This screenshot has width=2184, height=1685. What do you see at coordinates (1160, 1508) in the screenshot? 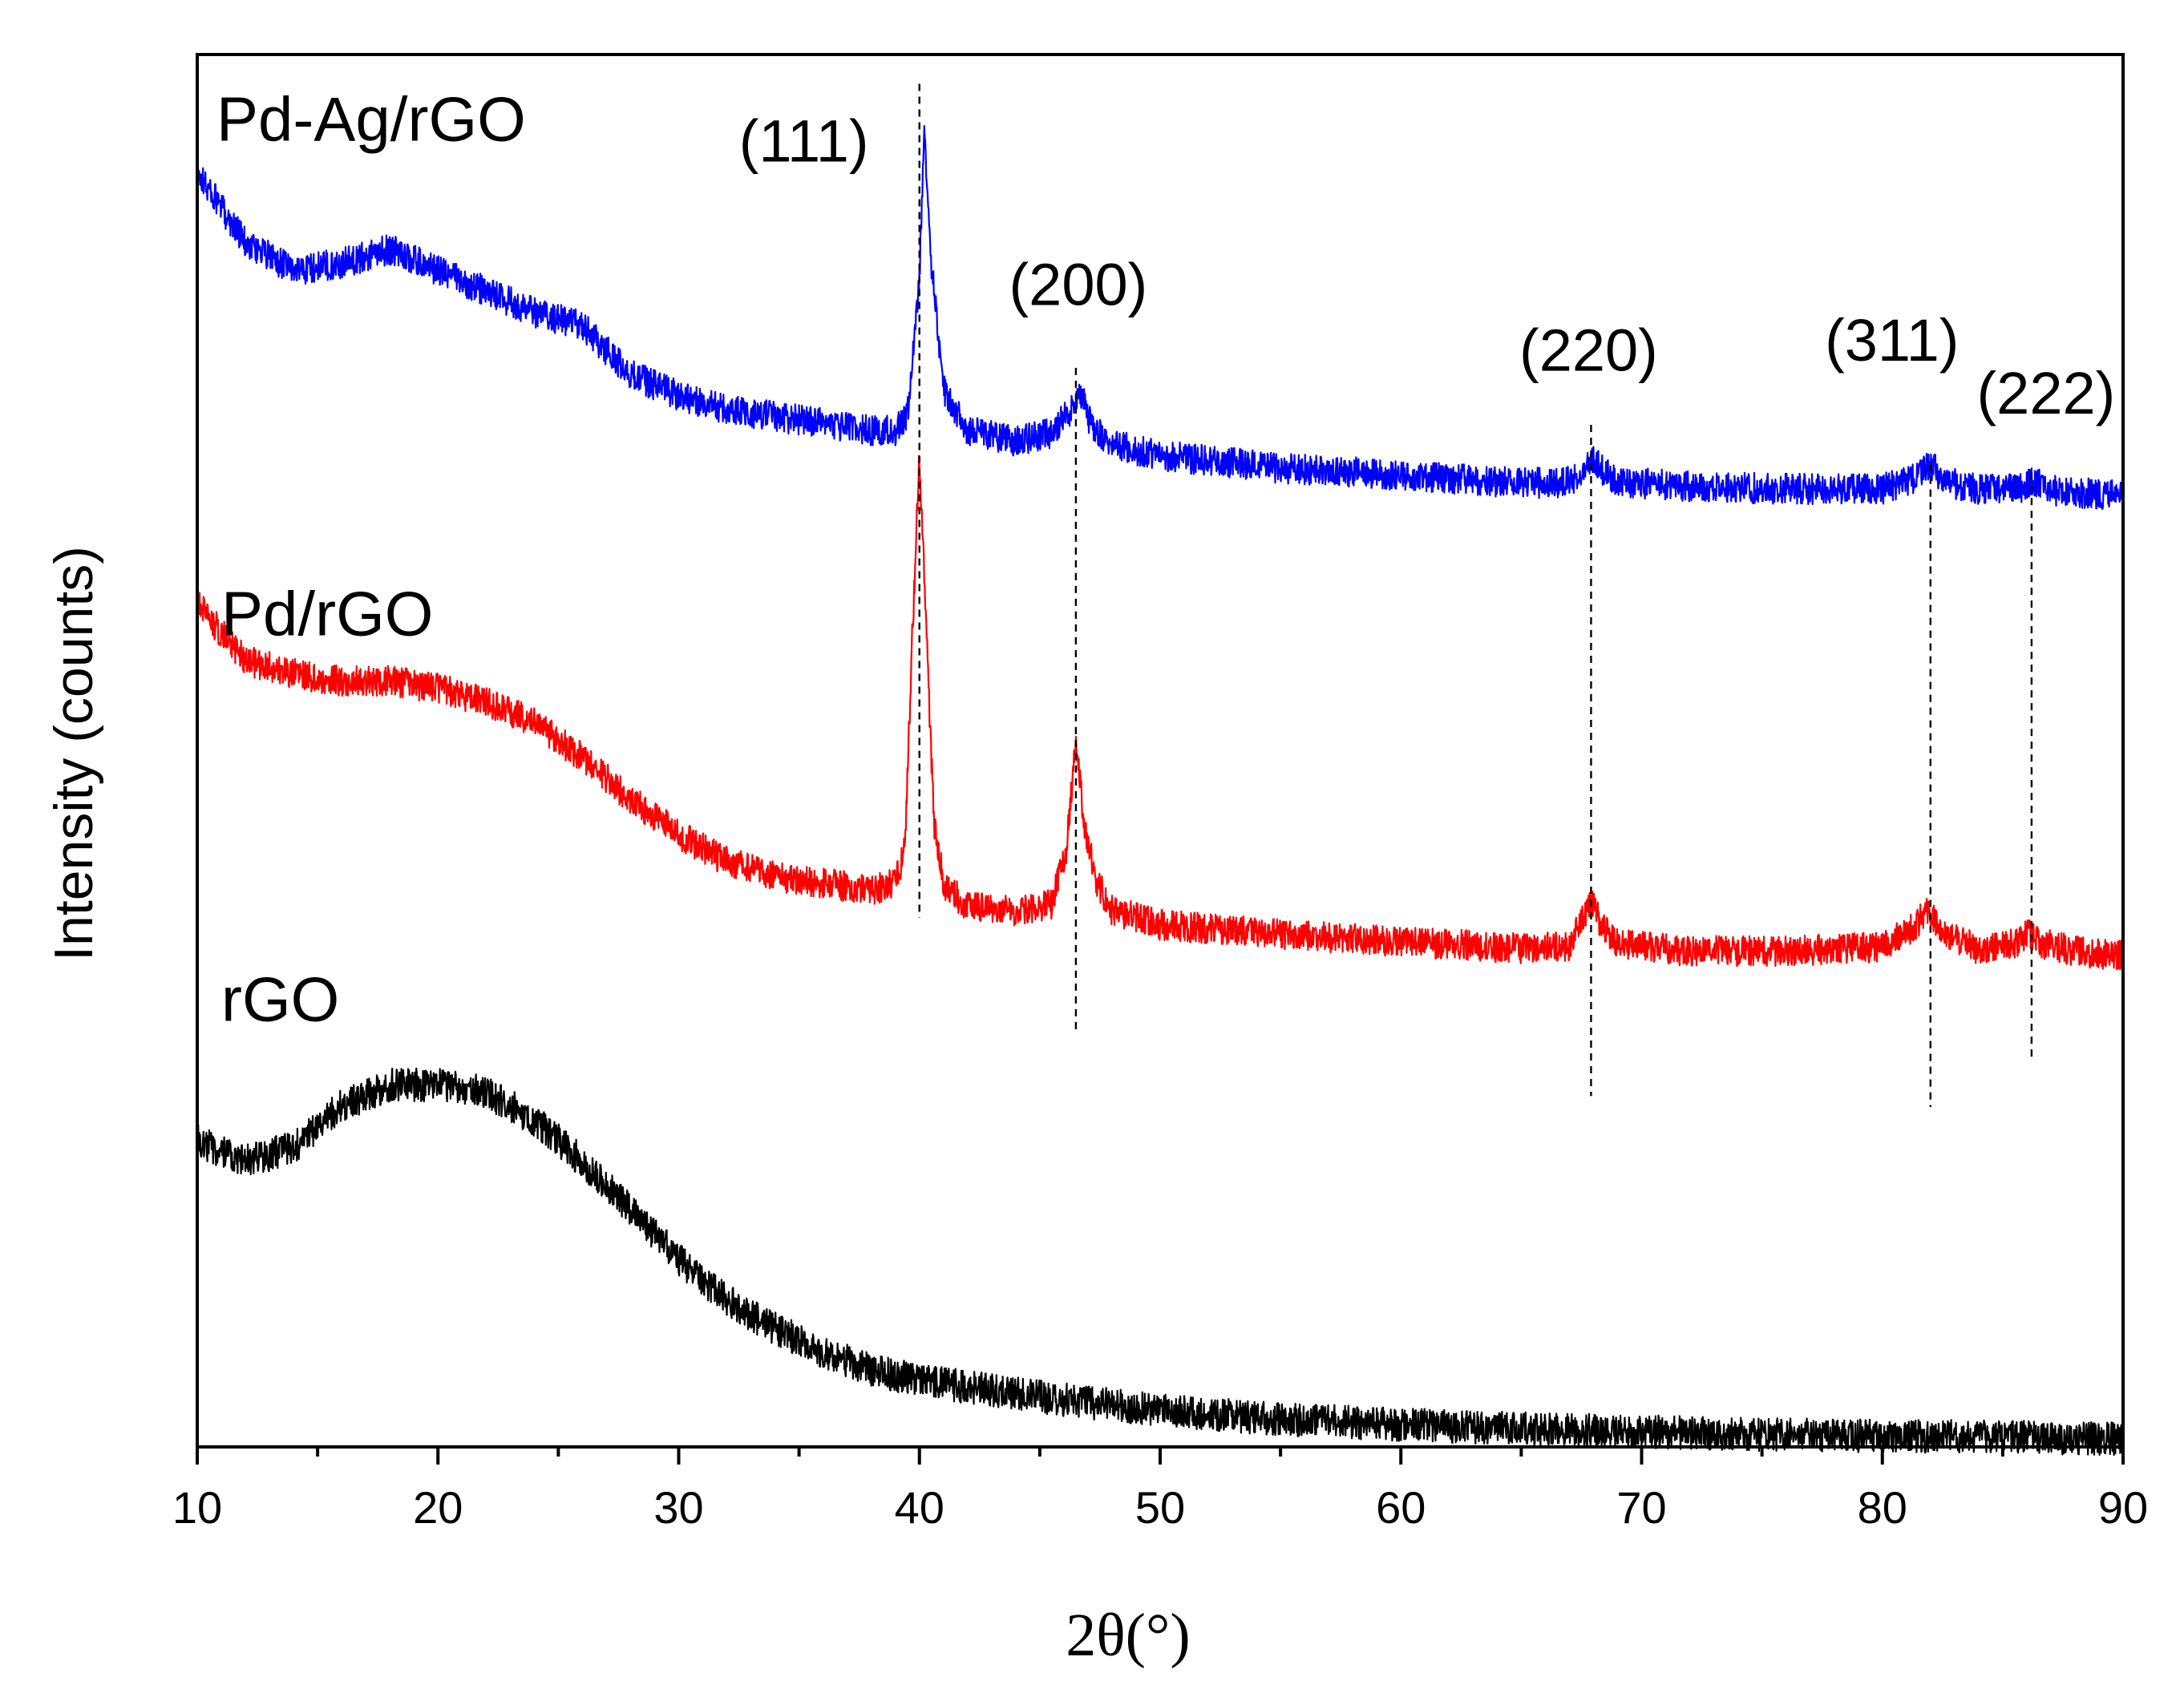
I see `x-tick-label: 50` at bounding box center [1160, 1508].